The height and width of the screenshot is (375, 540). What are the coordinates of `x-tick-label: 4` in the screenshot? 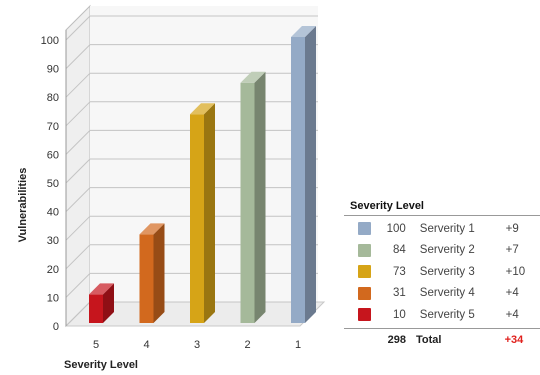 It's located at (146, 345).